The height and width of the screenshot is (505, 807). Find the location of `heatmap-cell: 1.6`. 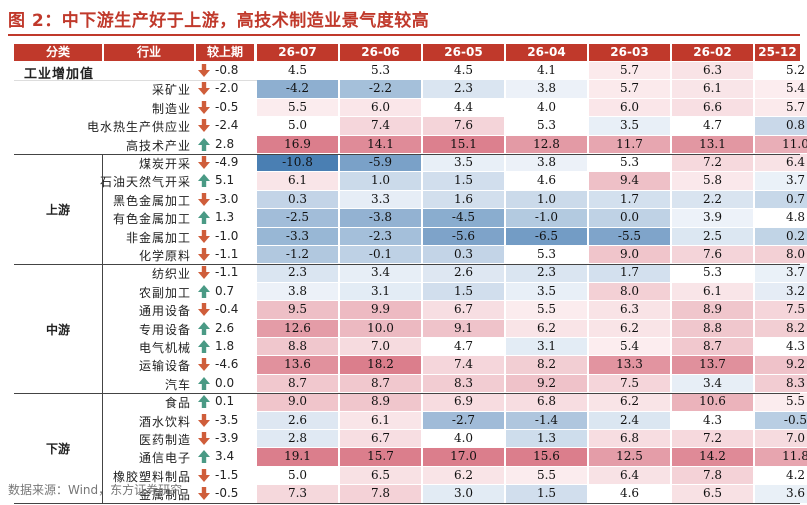

heatmap-cell: 1.6 is located at coordinates (463, 199).